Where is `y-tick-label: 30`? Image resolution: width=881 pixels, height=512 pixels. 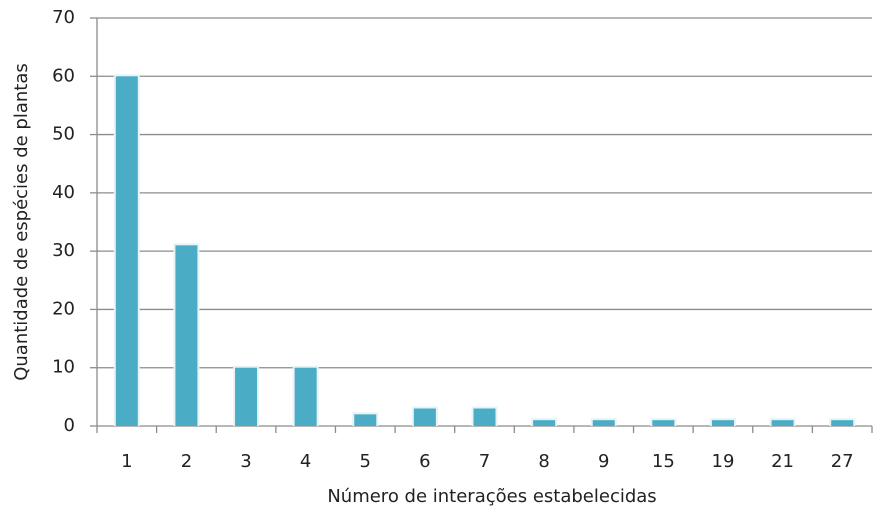 y-tick-label: 30 is located at coordinates (63, 250).